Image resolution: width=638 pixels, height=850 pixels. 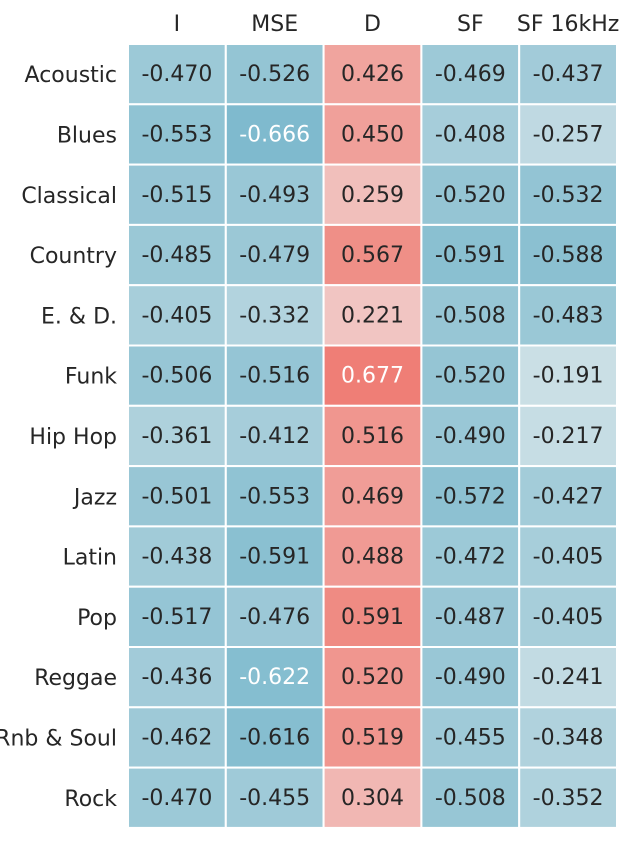 I want to click on row-label: Rnb & Soul, so click(x=58, y=738).